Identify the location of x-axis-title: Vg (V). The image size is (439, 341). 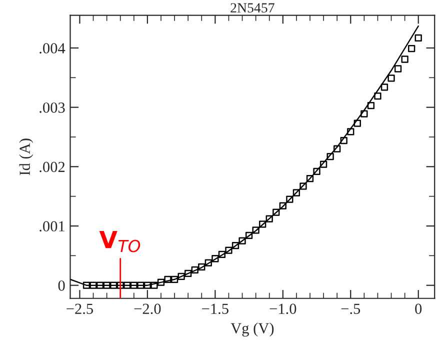
(252, 329).